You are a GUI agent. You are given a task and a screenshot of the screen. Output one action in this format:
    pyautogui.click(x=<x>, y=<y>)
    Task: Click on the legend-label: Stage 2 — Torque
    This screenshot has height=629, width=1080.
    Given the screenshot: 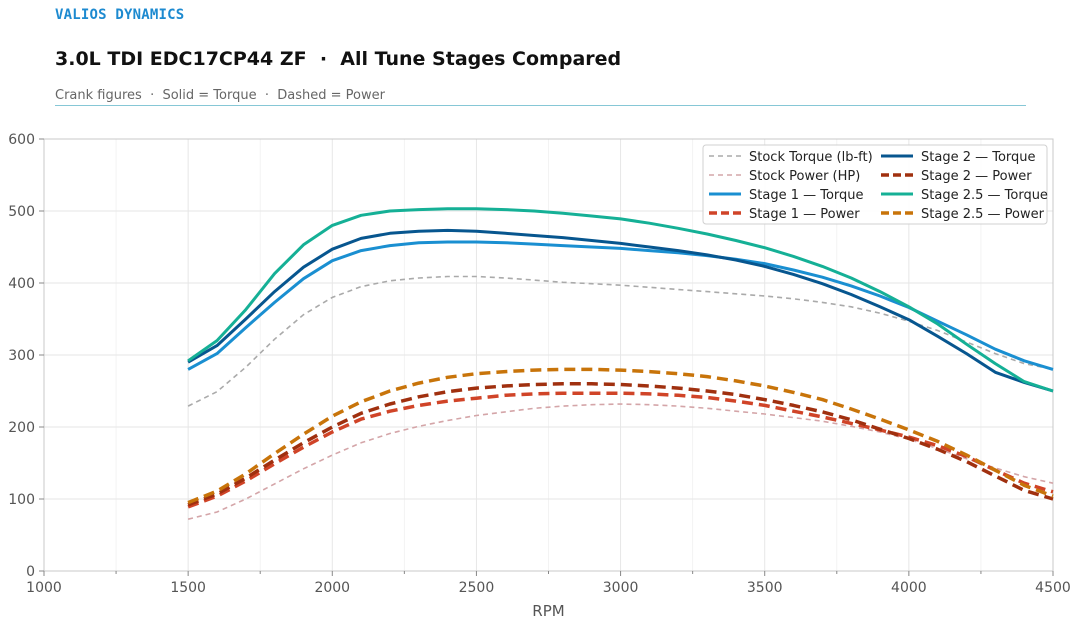 What is the action you would take?
    pyautogui.click(x=978, y=157)
    